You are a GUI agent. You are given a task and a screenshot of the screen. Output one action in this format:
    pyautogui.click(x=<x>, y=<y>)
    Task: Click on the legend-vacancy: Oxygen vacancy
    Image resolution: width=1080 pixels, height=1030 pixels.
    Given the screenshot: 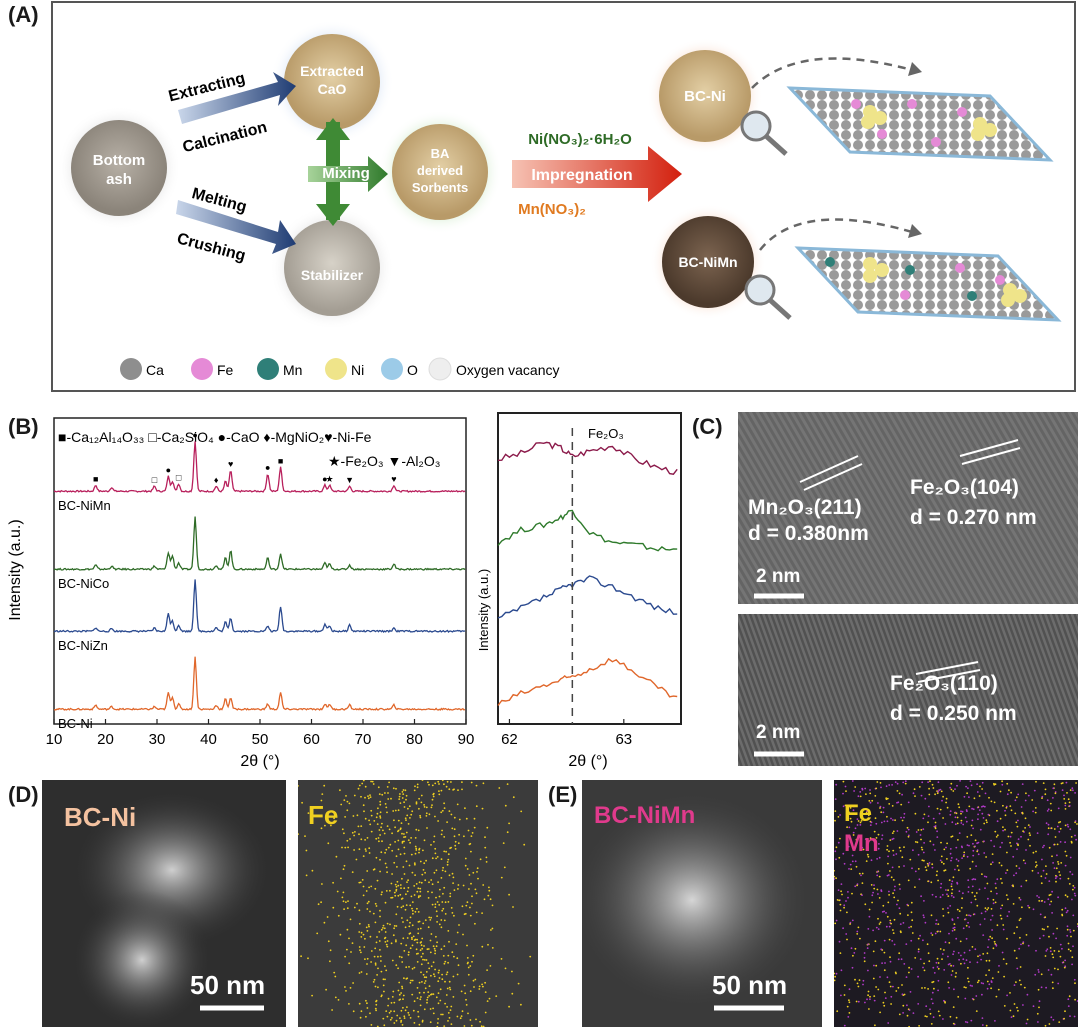 What is the action you would take?
    pyautogui.click(x=508, y=370)
    